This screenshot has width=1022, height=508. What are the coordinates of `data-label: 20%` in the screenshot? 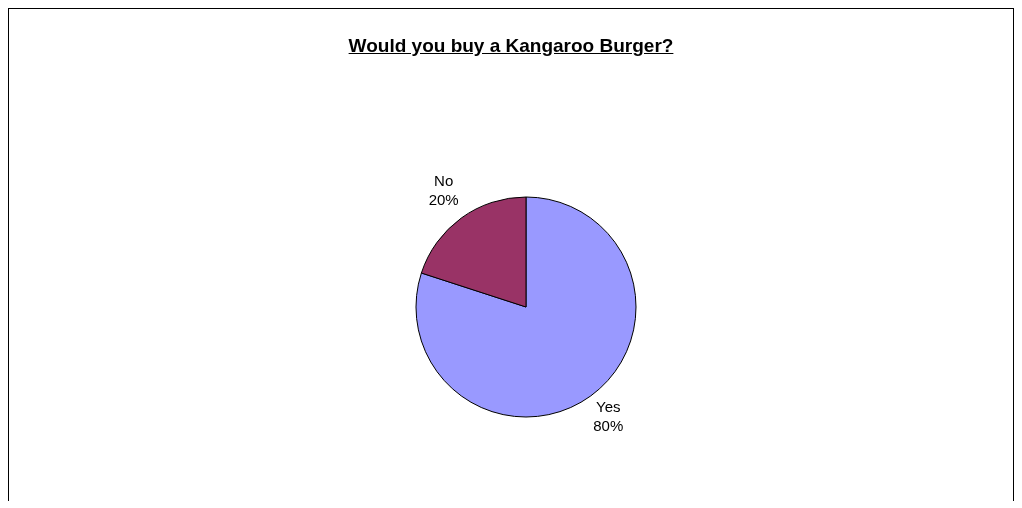 It's located at (443, 199).